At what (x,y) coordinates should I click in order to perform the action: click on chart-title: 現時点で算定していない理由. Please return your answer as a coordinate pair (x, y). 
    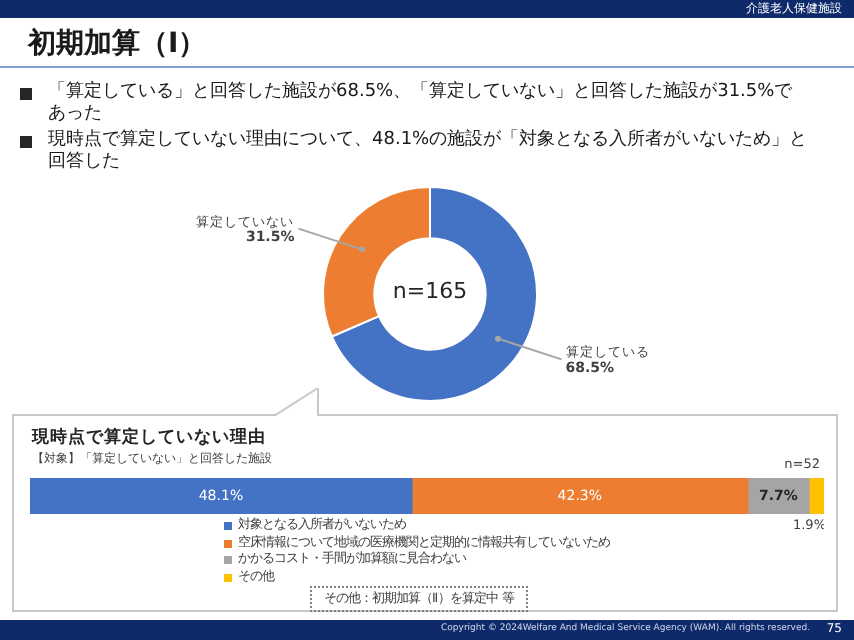
    Looking at the image, I should click on (149, 438).